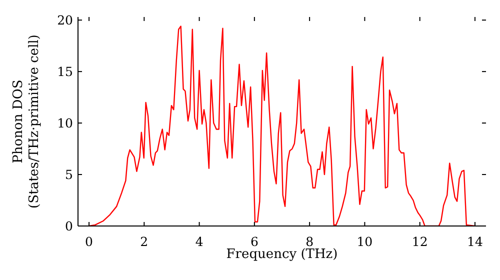  Describe the element at coordinates (26, 121) in the screenshot. I see `y-axis-title: Phonon DOS (States/THz·primitive cell)` at that location.